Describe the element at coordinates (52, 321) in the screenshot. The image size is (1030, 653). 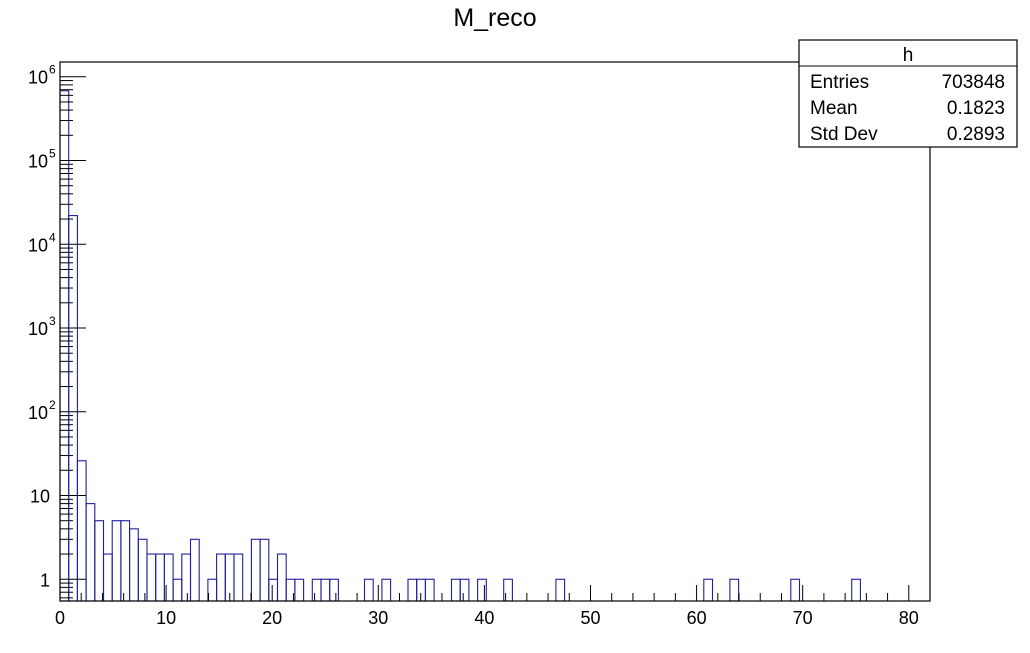
I see `y-tick-exponent: 3` at that location.